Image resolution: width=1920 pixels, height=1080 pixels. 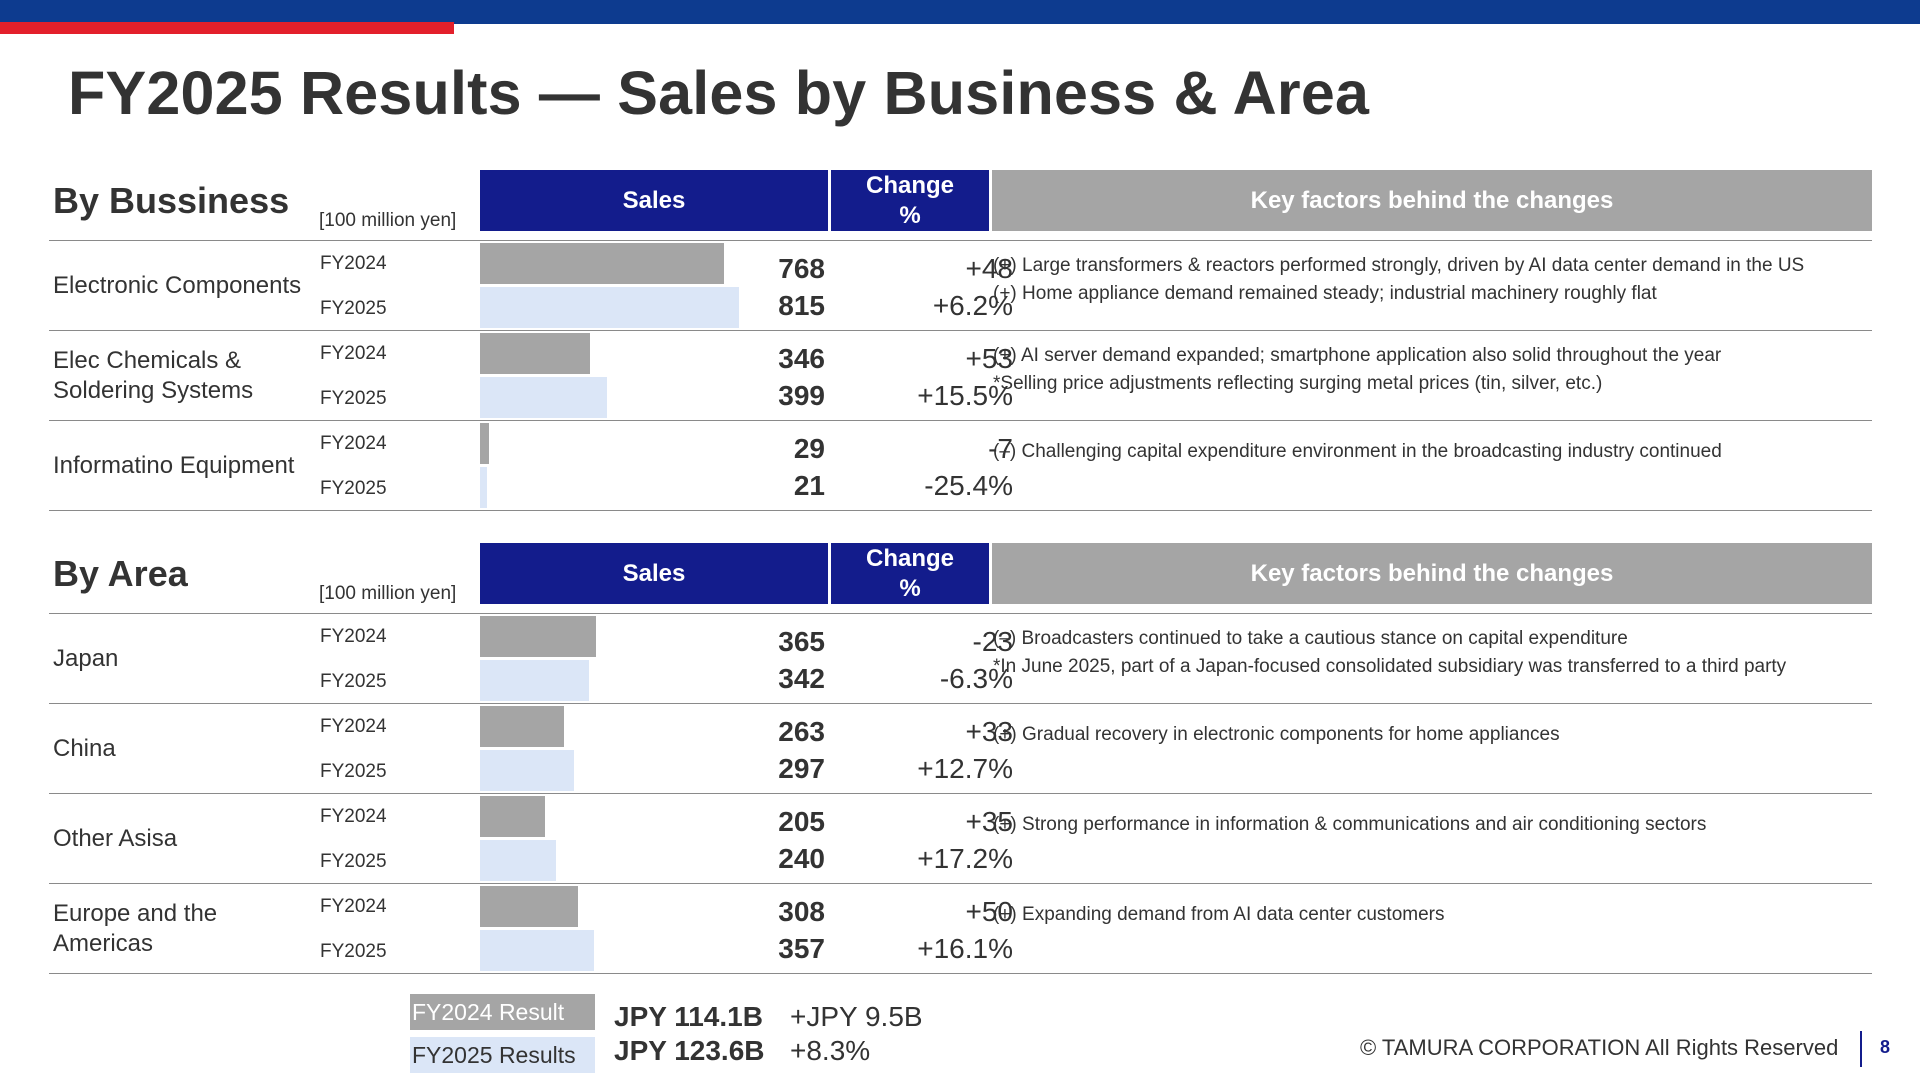 I want to click on change-absolute: -23, so click(x=992, y=641).